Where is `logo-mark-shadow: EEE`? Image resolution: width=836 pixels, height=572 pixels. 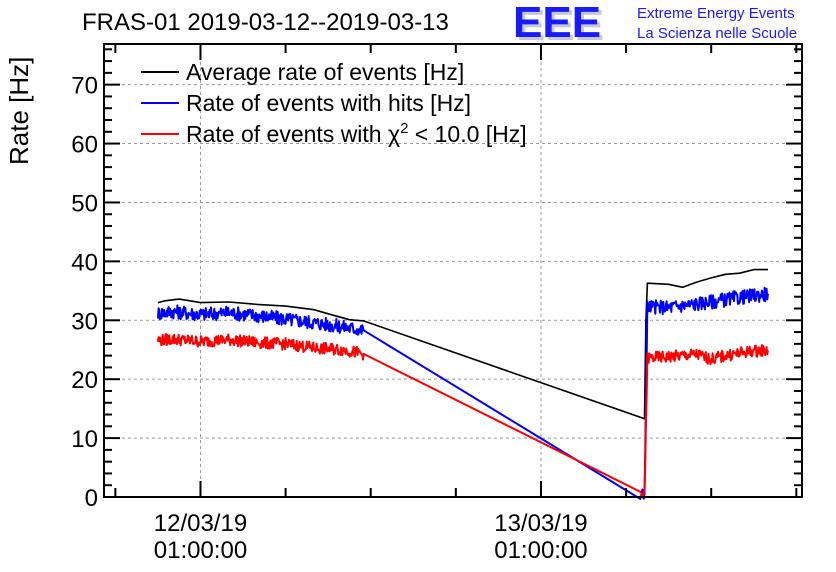 logo-mark-shadow: EEE is located at coordinates (560, 25).